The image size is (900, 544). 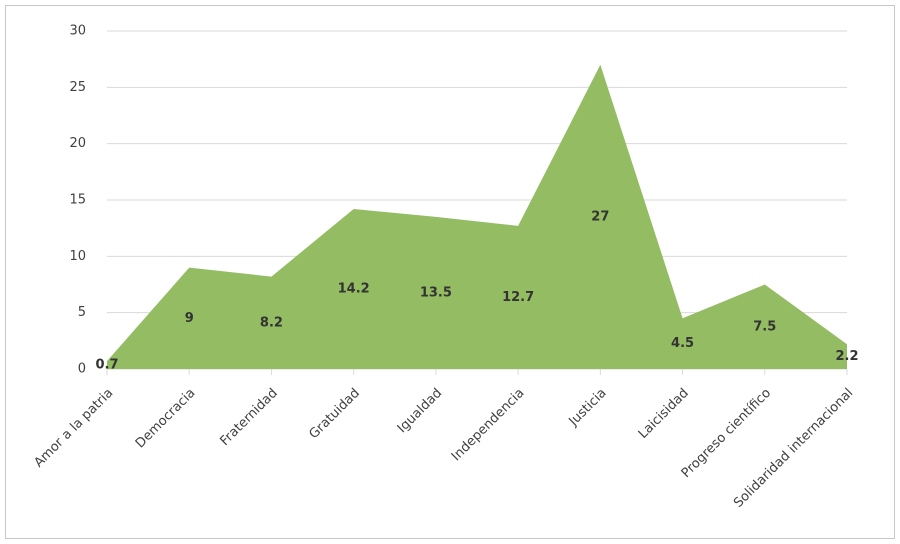 What do you see at coordinates (77, 256) in the screenshot?
I see `y-tick-label: 10` at bounding box center [77, 256].